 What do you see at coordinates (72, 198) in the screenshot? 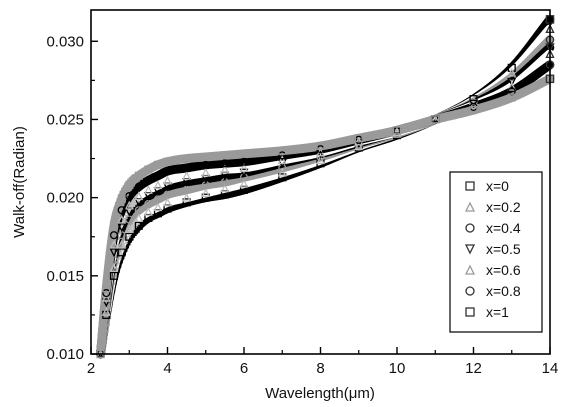
I see `y-axis: 0.010 0.015 0.020 0.025 0.030` at bounding box center [72, 198].